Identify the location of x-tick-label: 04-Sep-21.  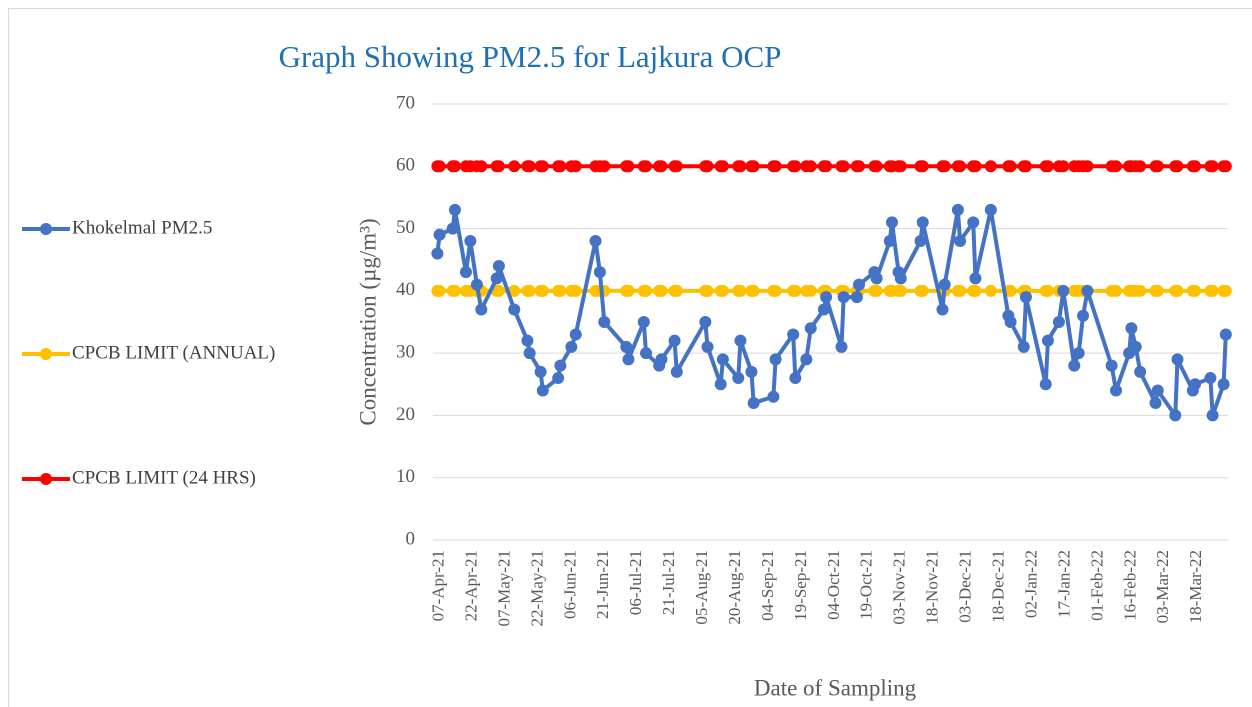
(767, 585).